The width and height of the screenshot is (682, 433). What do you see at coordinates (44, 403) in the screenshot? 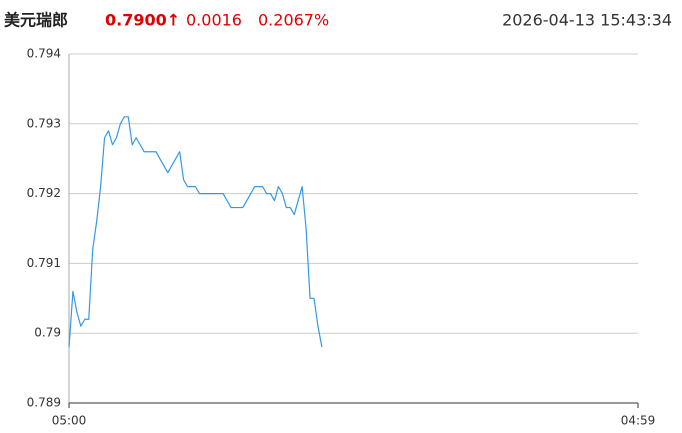
I see `y-tick-label: 0.789` at bounding box center [44, 403].